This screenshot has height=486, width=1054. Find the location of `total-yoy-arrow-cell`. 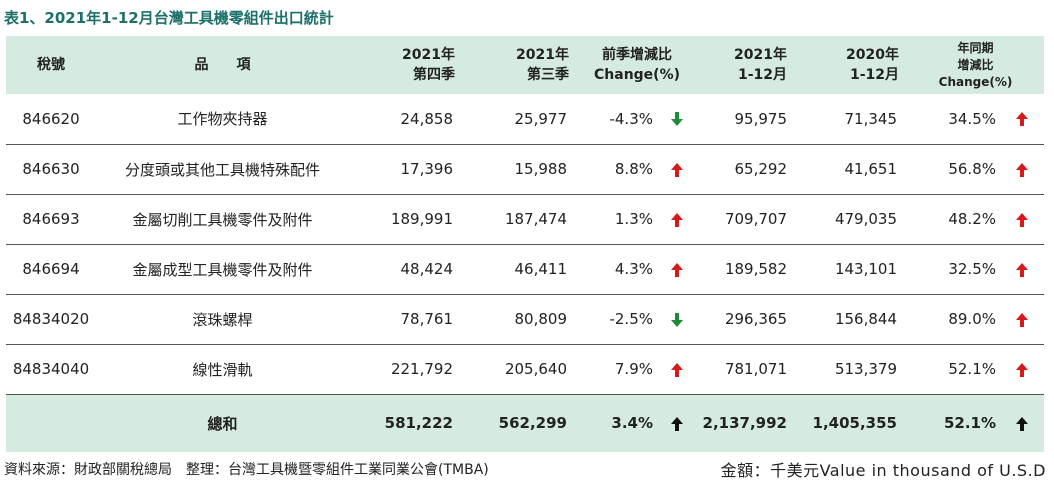

total-yoy-arrow-cell is located at coordinates (1022, 423).